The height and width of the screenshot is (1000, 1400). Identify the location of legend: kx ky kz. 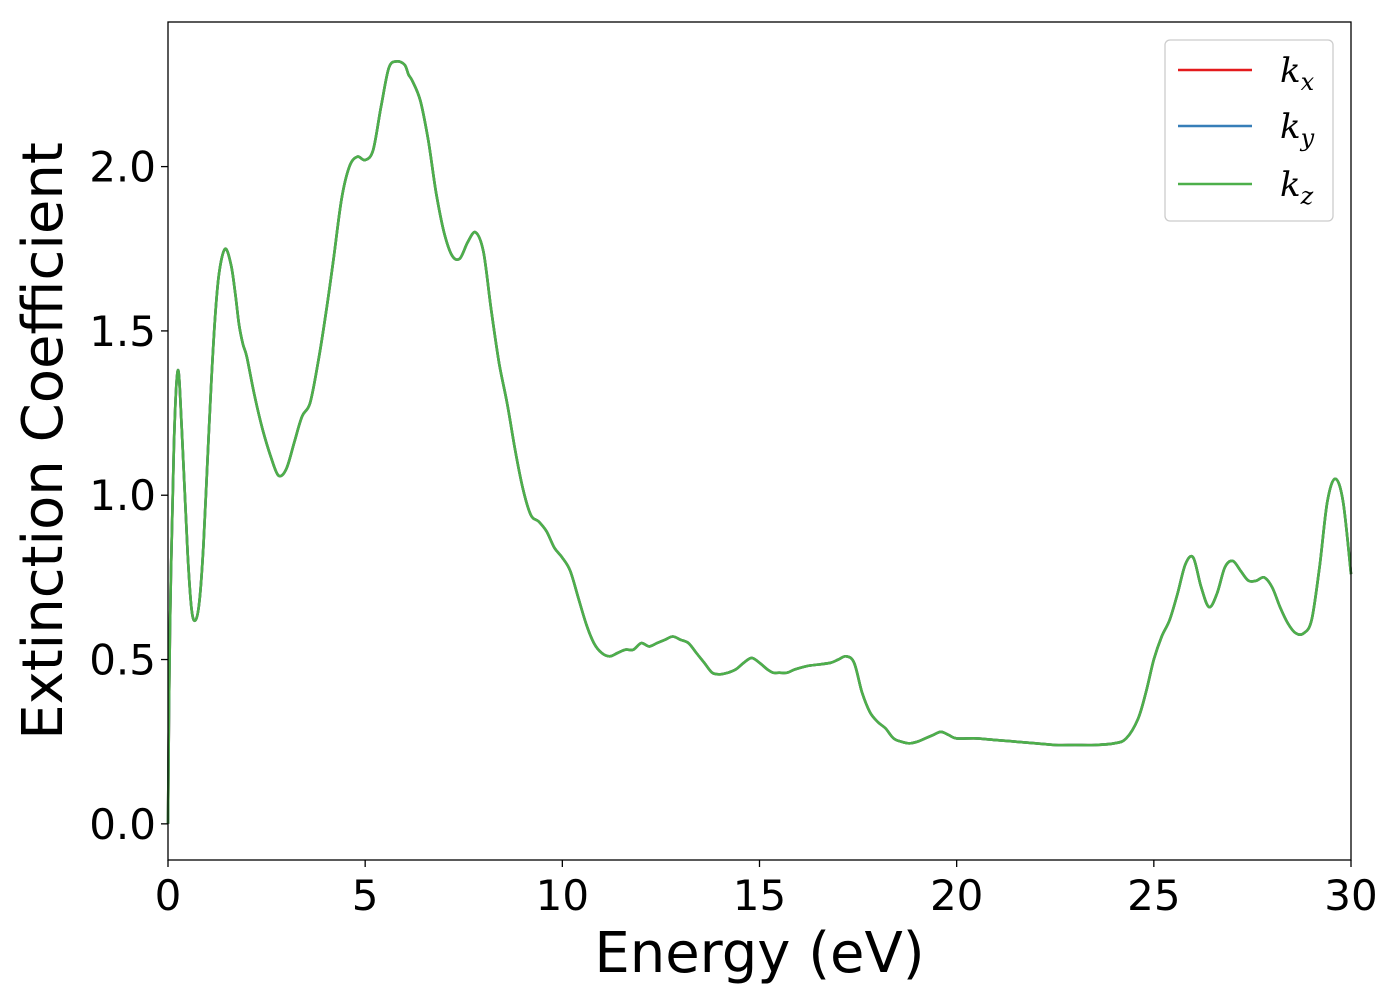
(1249, 130).